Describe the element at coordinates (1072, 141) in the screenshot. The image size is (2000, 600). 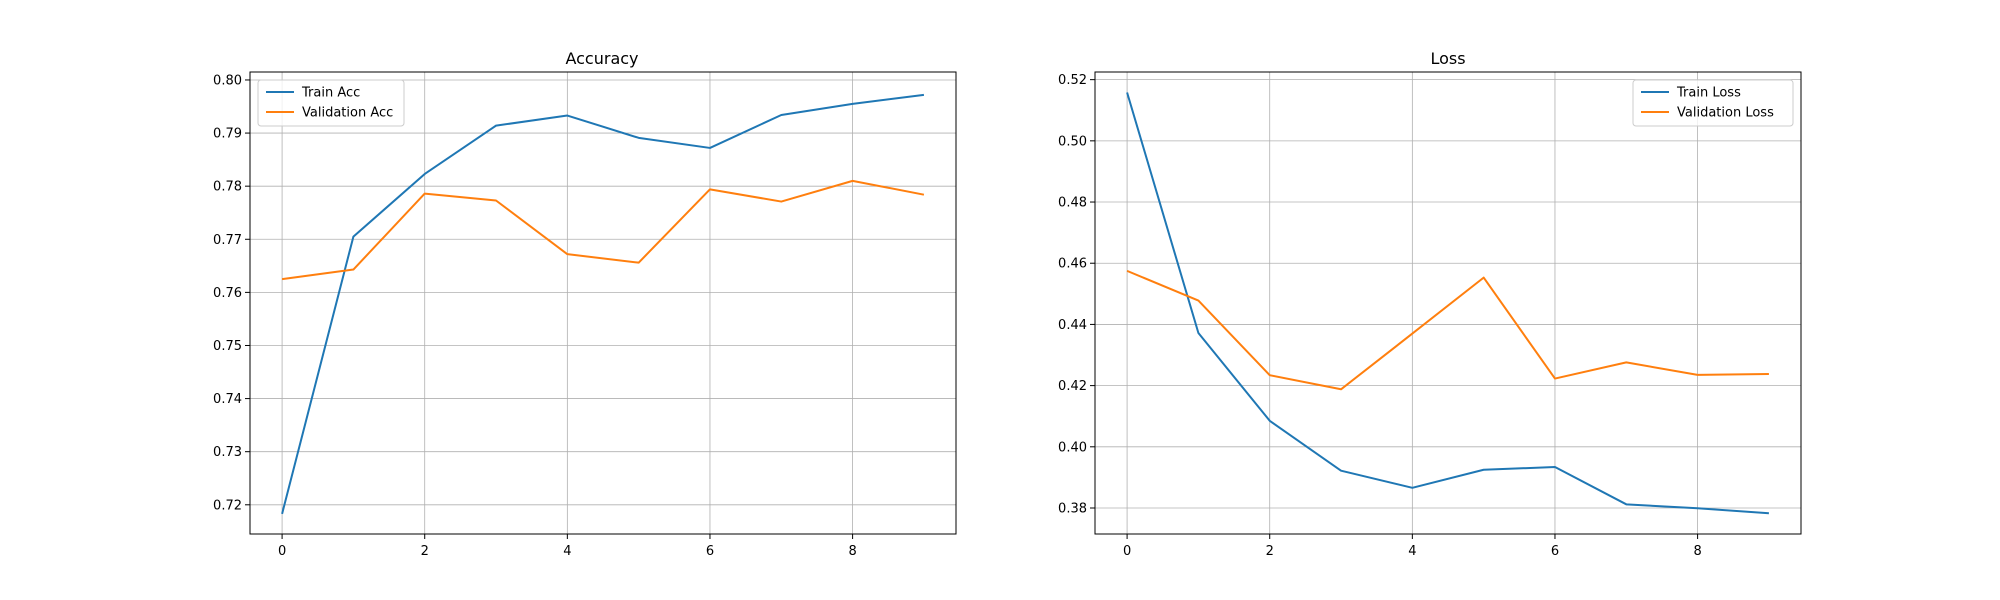
I see `y-tick-label: 0.50` at that location.